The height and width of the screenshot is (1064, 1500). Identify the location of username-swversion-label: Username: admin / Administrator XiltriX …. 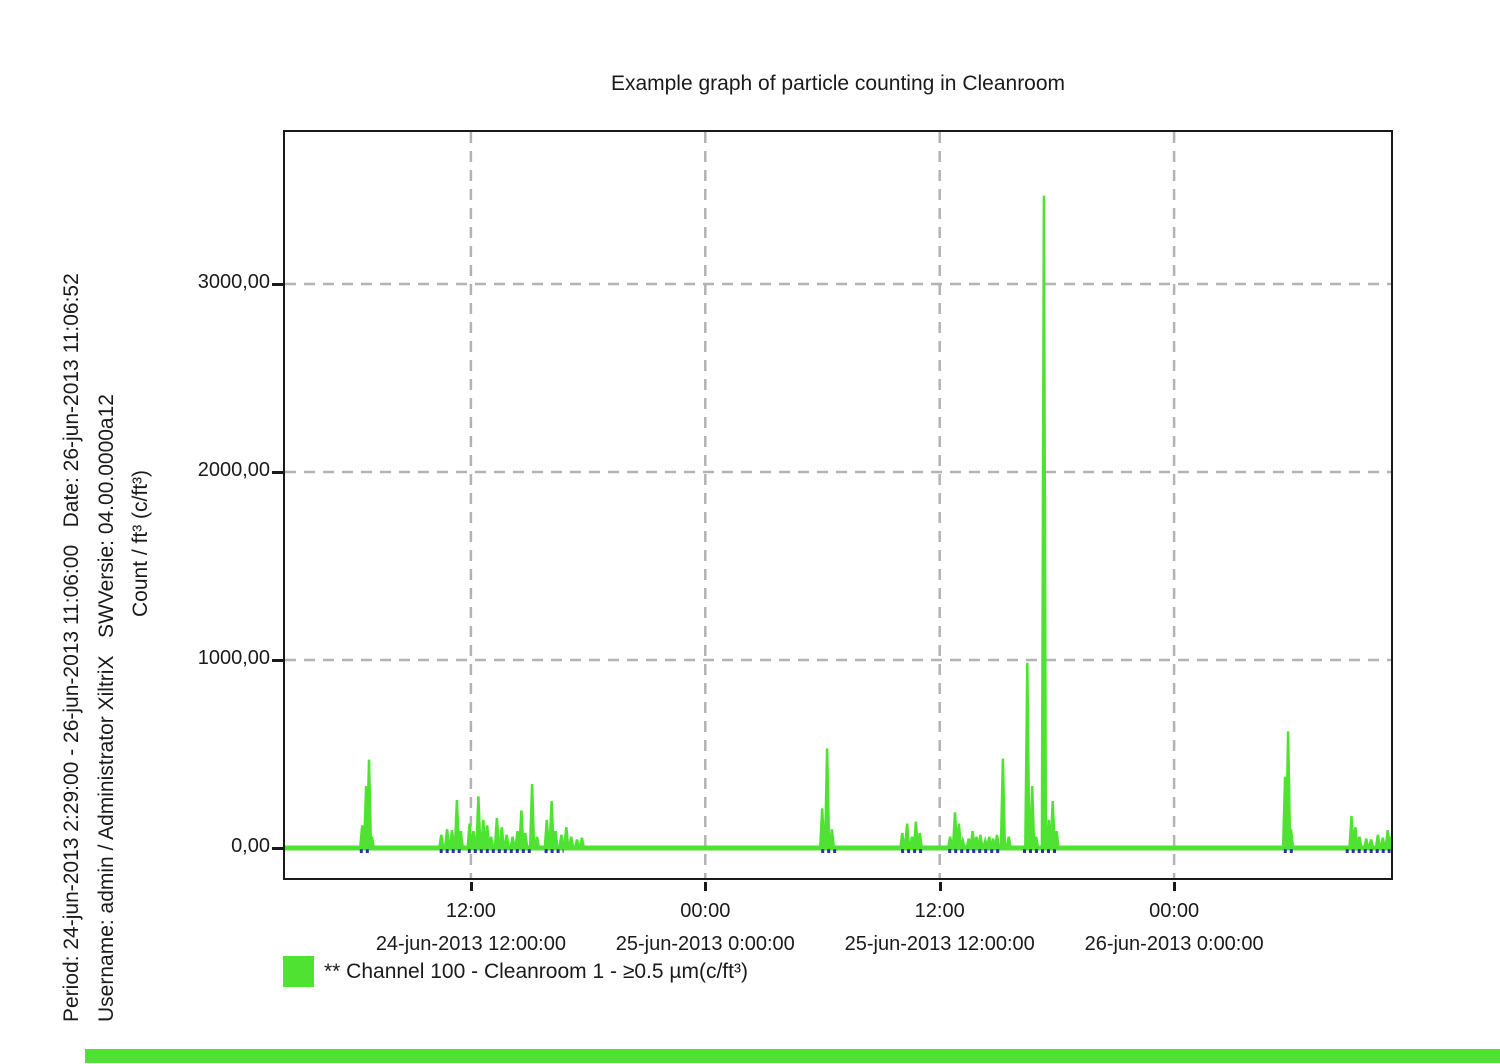
(106, 708).